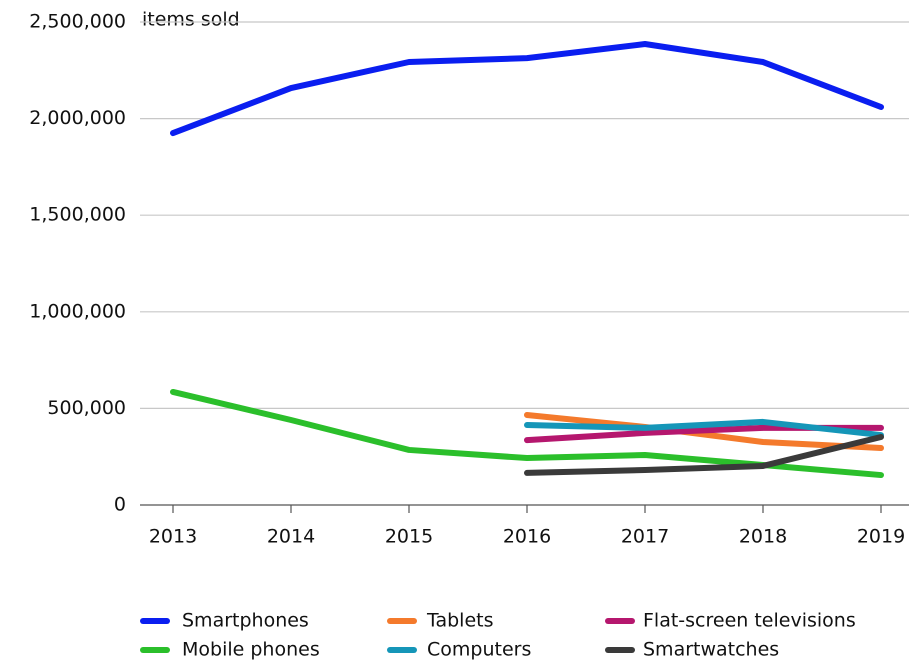  I want to click on x-tick-label: 2013, so click(173, 537).